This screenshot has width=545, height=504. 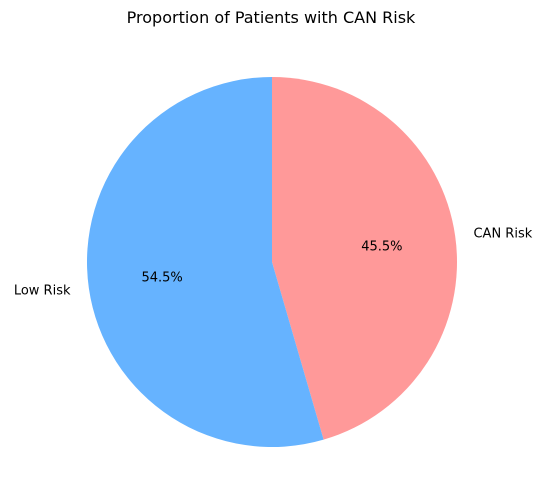 What do you see at coordinates (271, 17) in the screenshot?
I see `chart-title: Proportion of Patients with CAN Risk` at bounding box center [271, 17].